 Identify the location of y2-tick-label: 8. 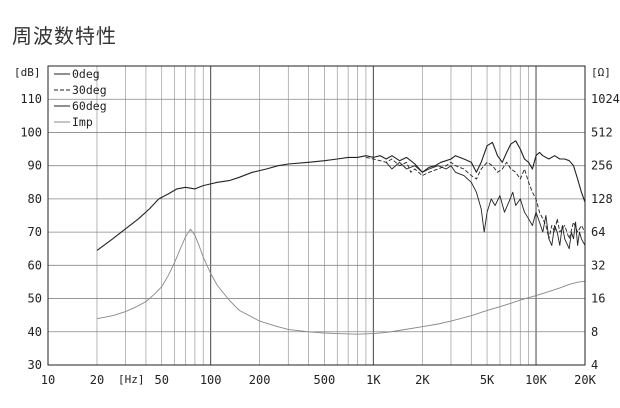
(594, 332).